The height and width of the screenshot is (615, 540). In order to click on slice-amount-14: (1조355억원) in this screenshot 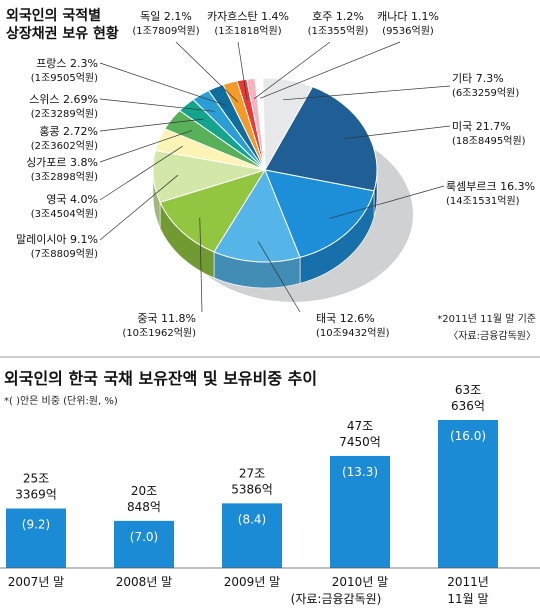, I will do `click(338, 31)`.